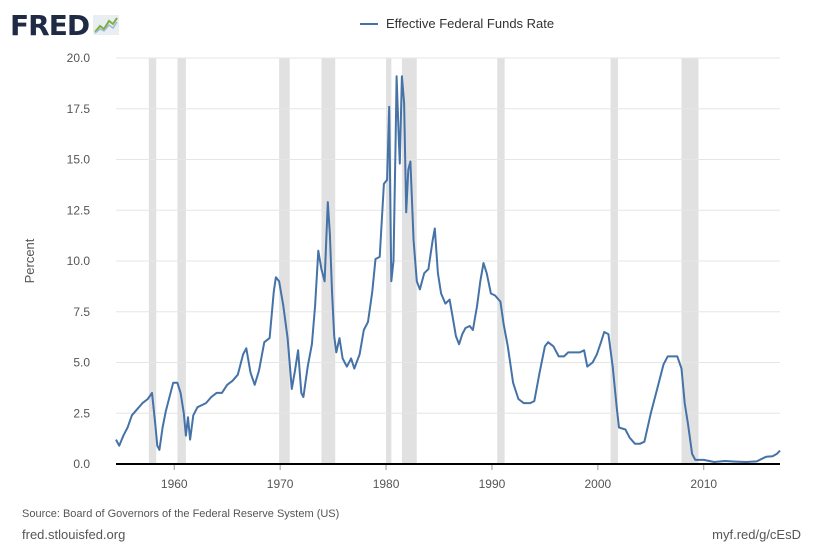 The height and width of the screenshot is (546, 813). Describe the element at coordinates (439, 477) in the screenshot. I see `x-axis-ticks: 1960 1970 1980 1990 2000 2010` at that location.